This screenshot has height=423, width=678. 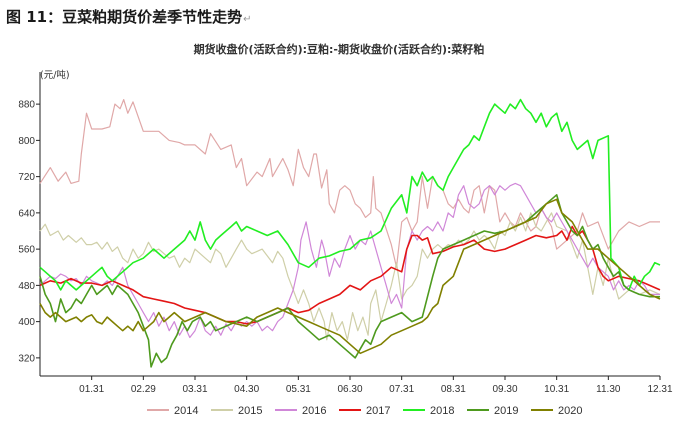 What do you see at coordinates (570, 411) in the screenshot?
I see `legend-label-2020: 2020` at bounding box center [570, 411].